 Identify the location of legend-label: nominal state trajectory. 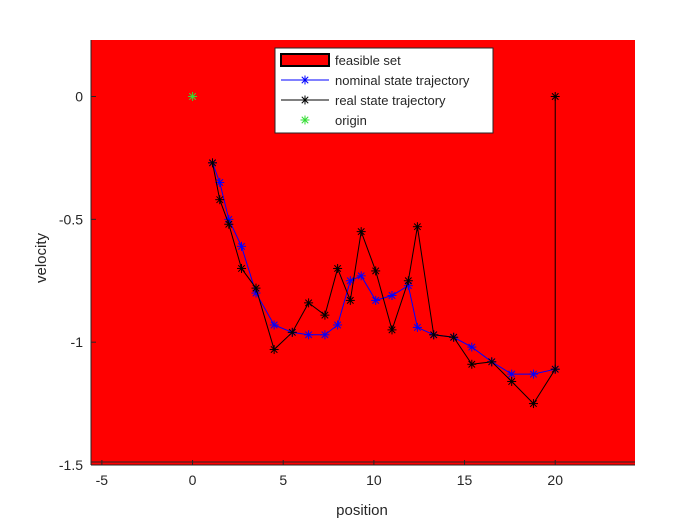
(402, 80).